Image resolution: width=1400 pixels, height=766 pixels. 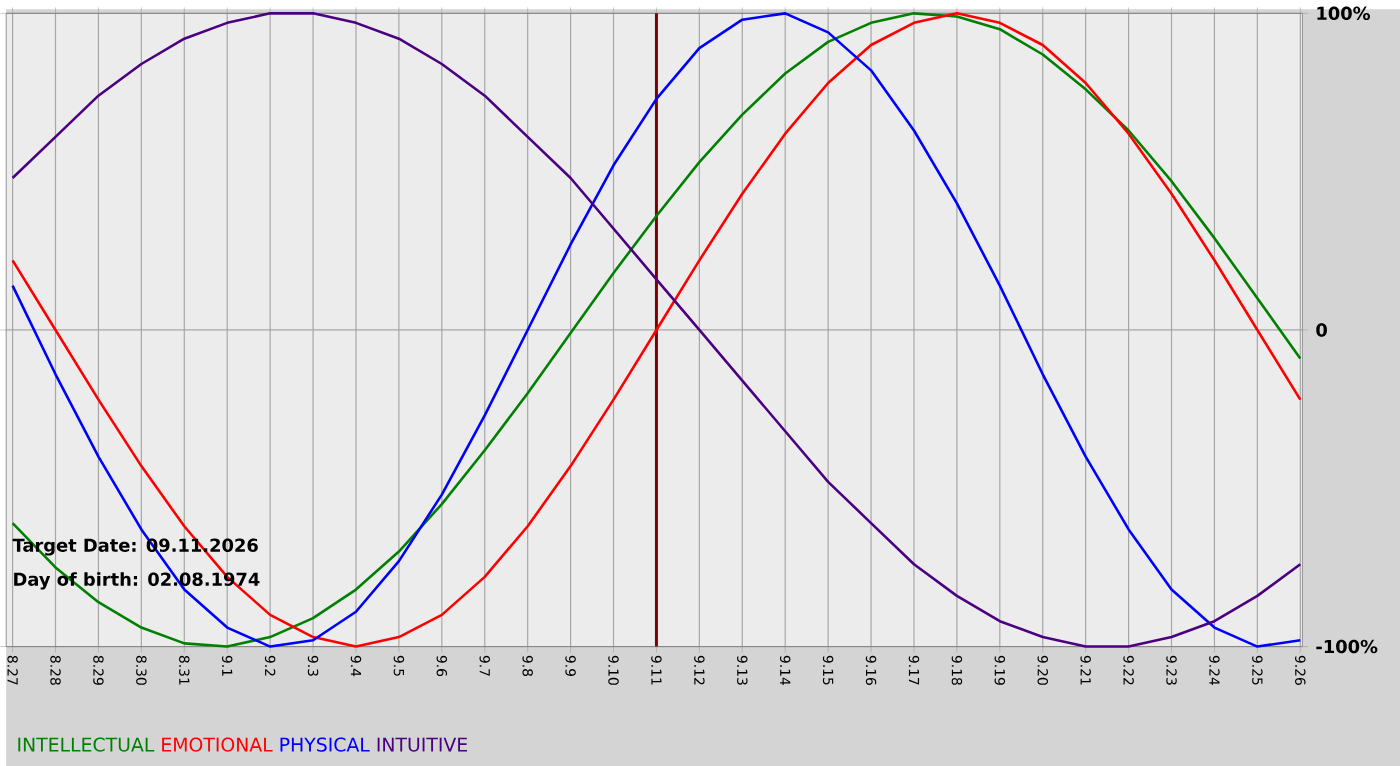 What do you see at coordinates (422, 744) in the screenshot?
I see `text: INTUITIVE` at bounding box center [422, 744].